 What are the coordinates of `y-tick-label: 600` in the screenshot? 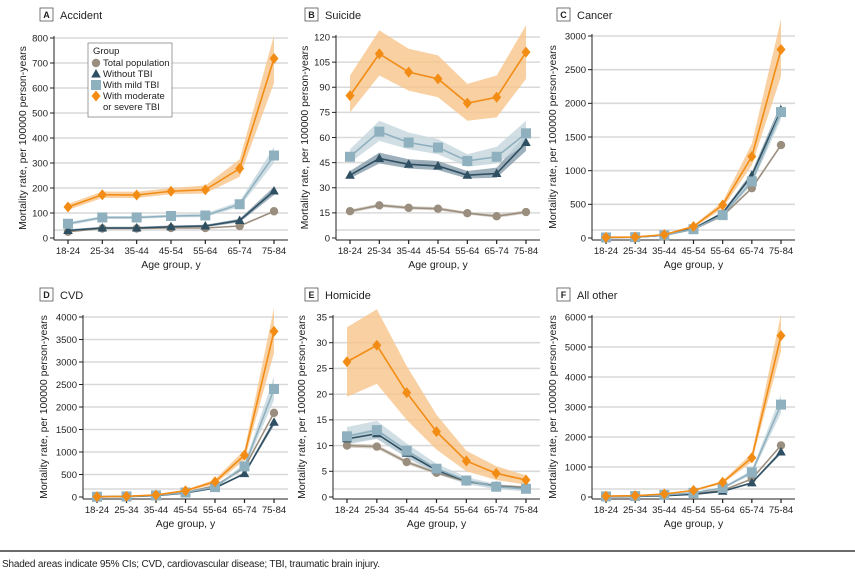 It's located at (40, 88).